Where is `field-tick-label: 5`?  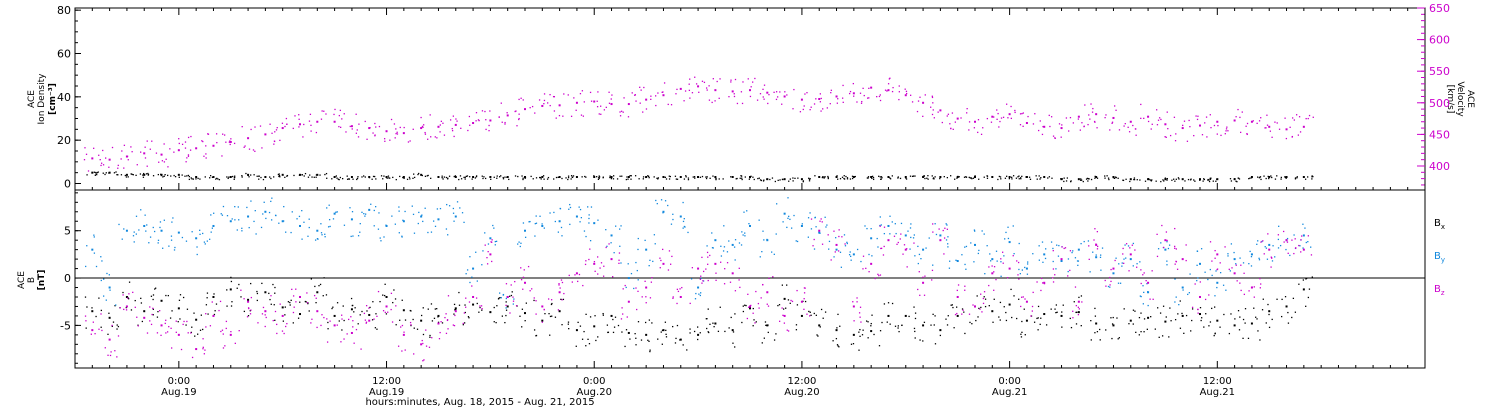 field-tick-label: 5 is located at coordinates (67, 231).